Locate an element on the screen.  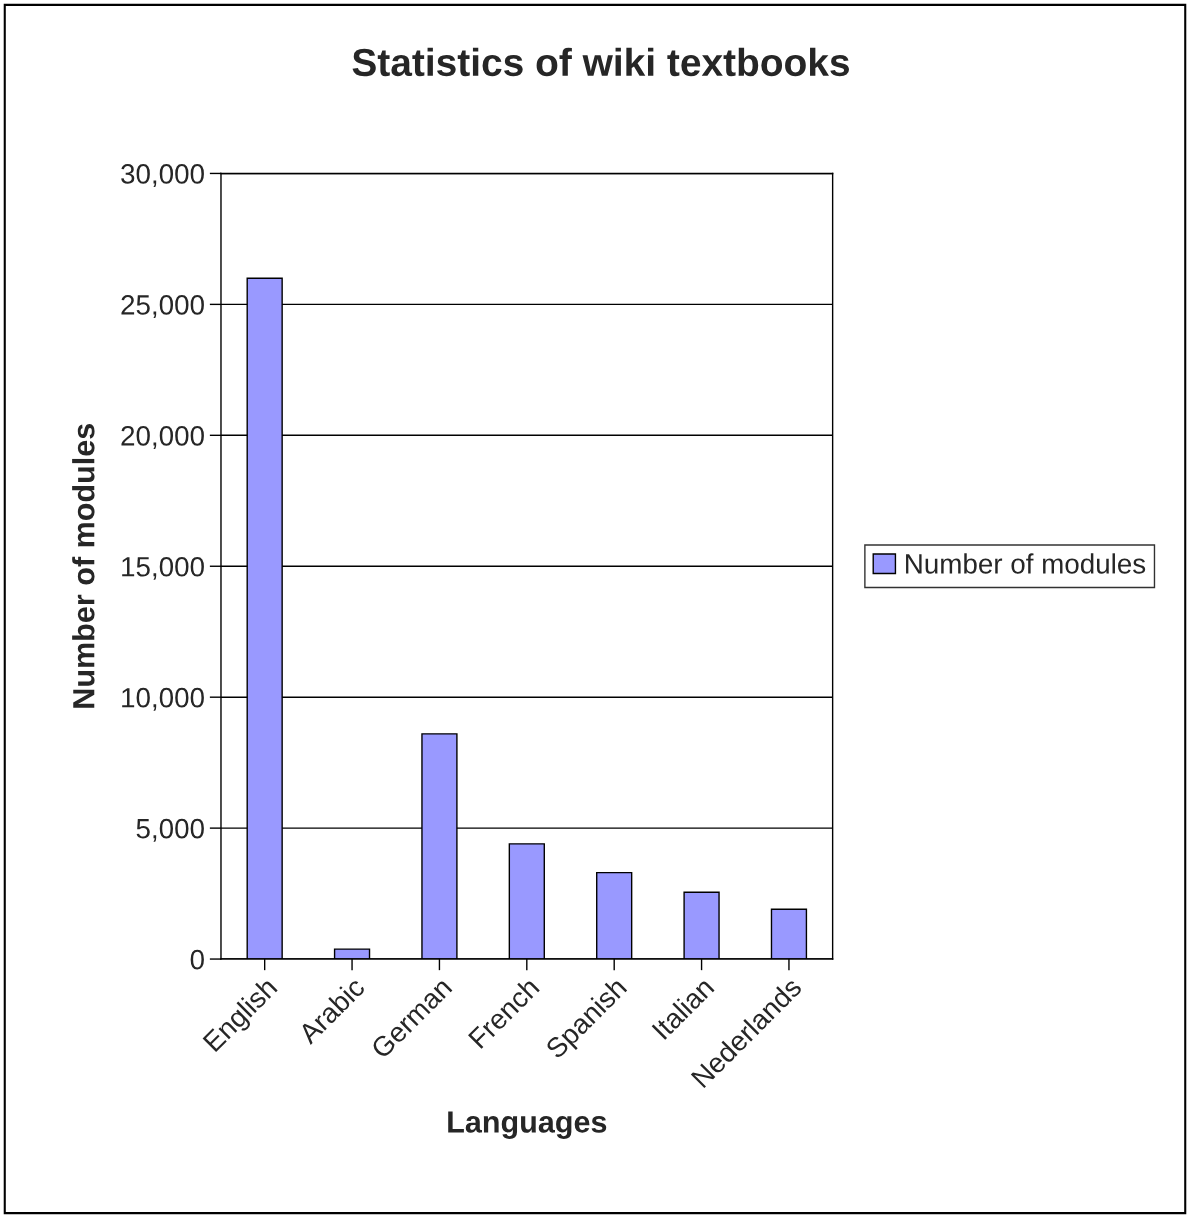
y-tick-label: 0 is located at coordinates (197, 959).